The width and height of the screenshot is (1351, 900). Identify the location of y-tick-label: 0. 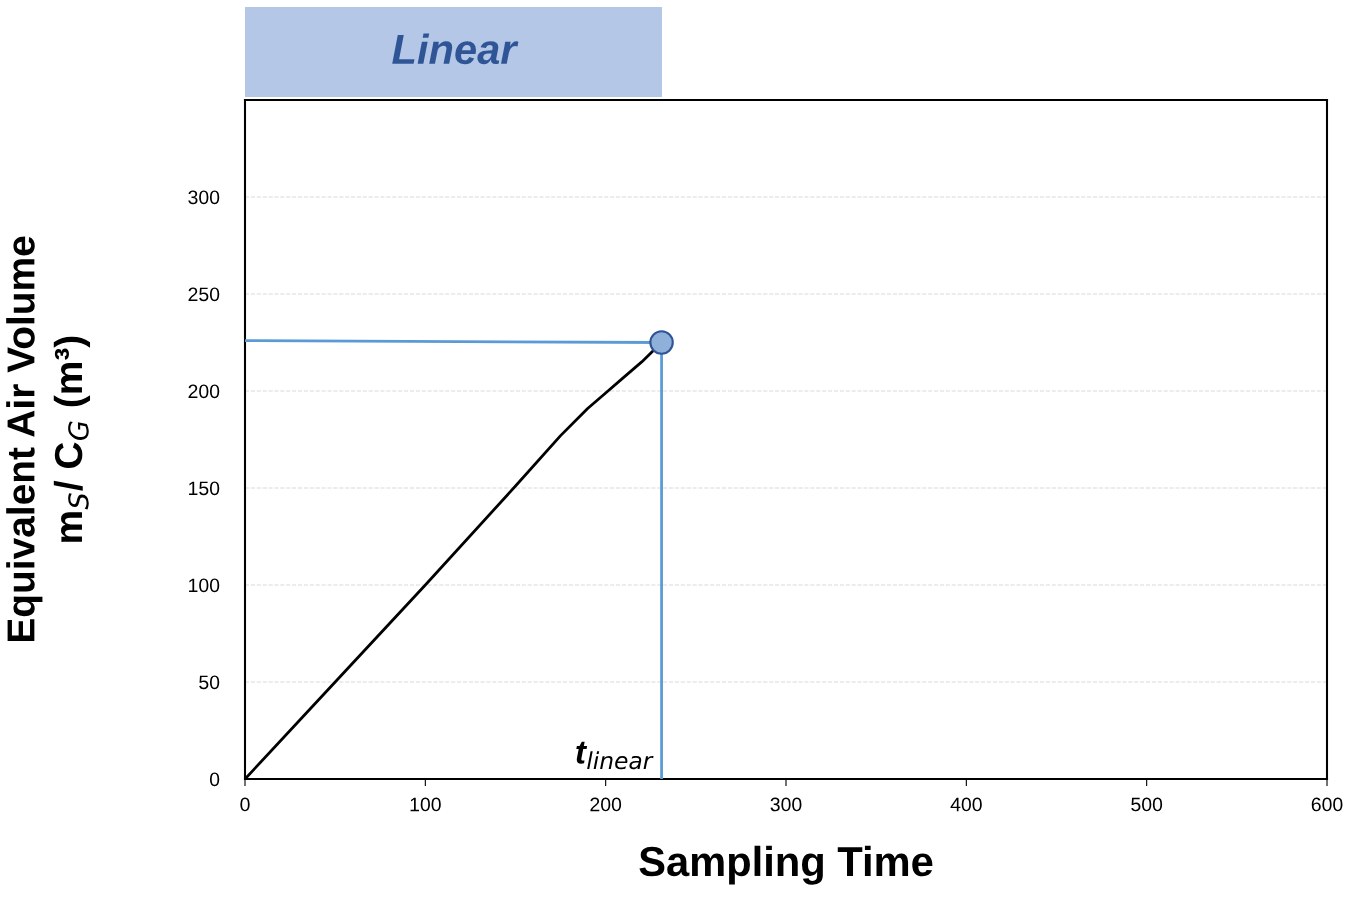
(214, 779).